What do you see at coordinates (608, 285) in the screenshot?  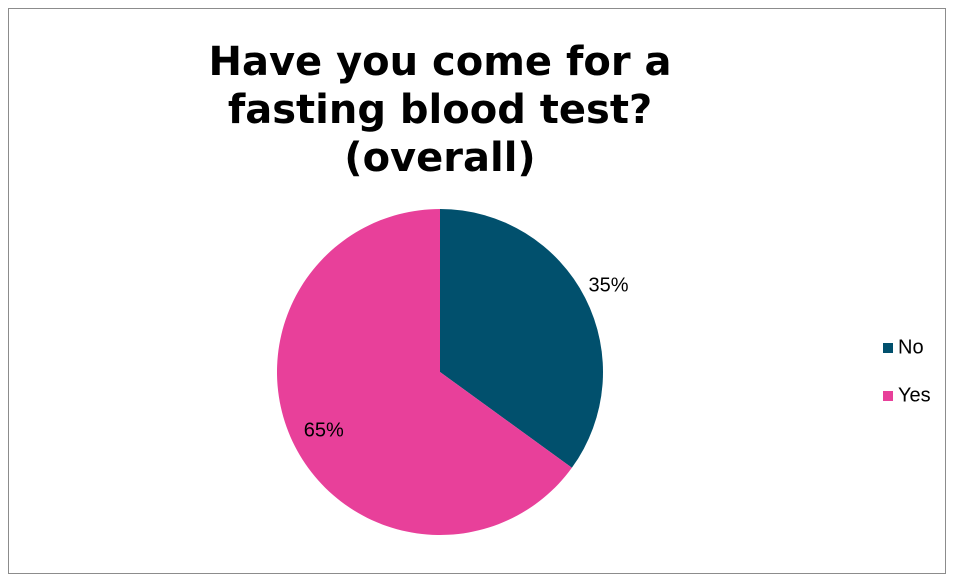 I see `data-label: 35%` at bounding box center [608, 285].